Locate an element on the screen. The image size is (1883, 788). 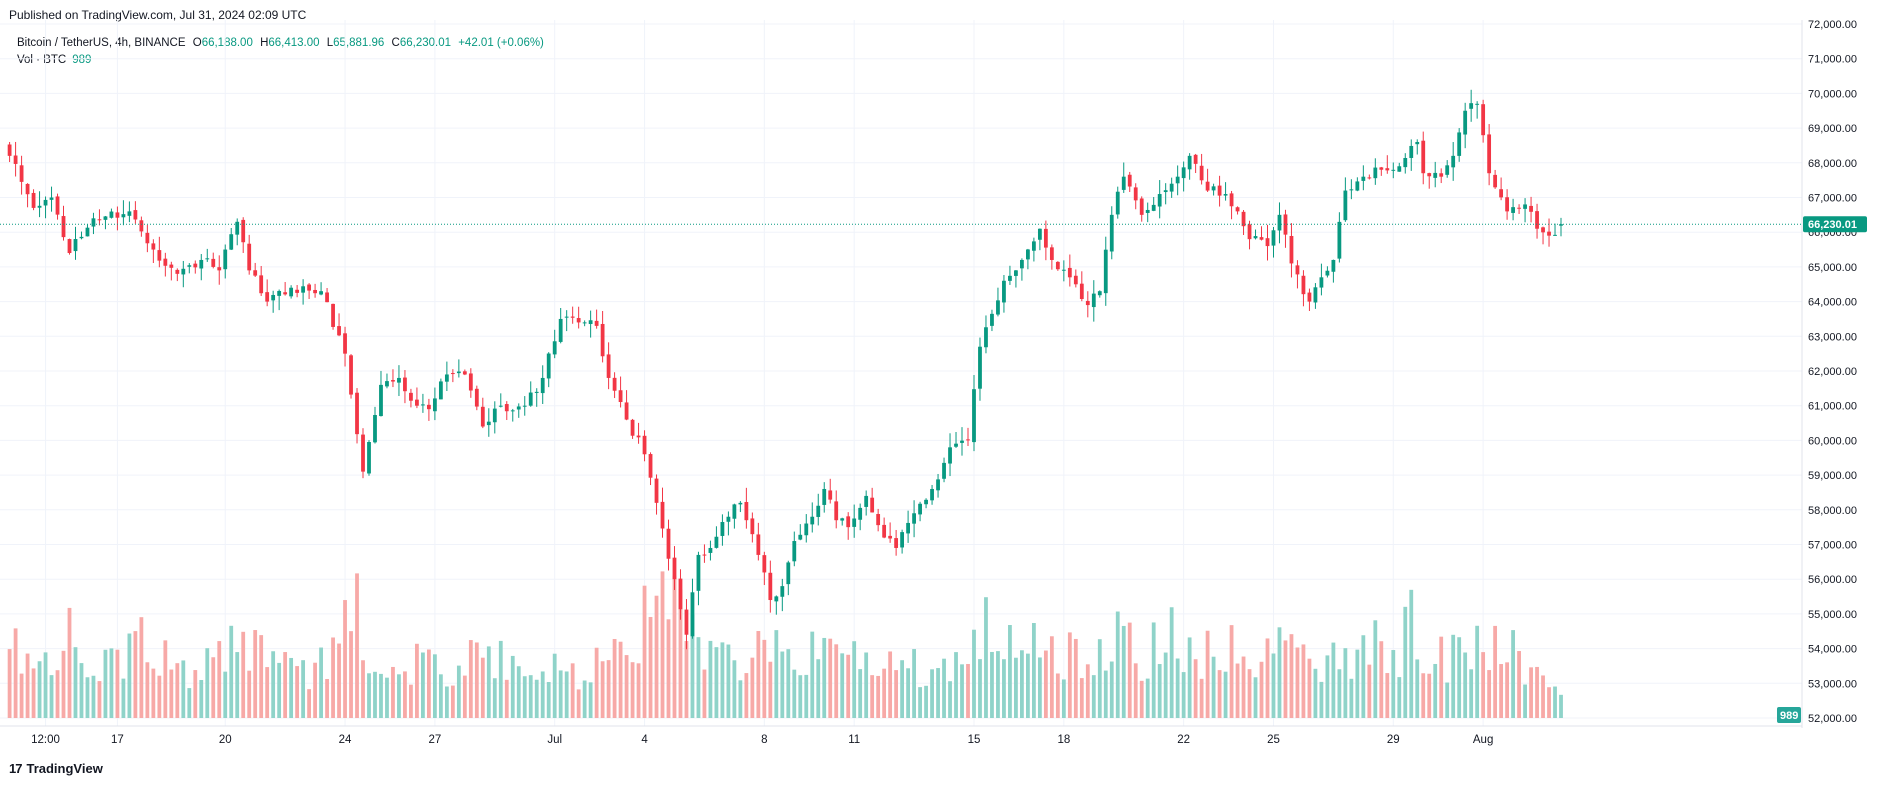
price-tick-label: 70,000.00 is located at coordinates (1832, 94).